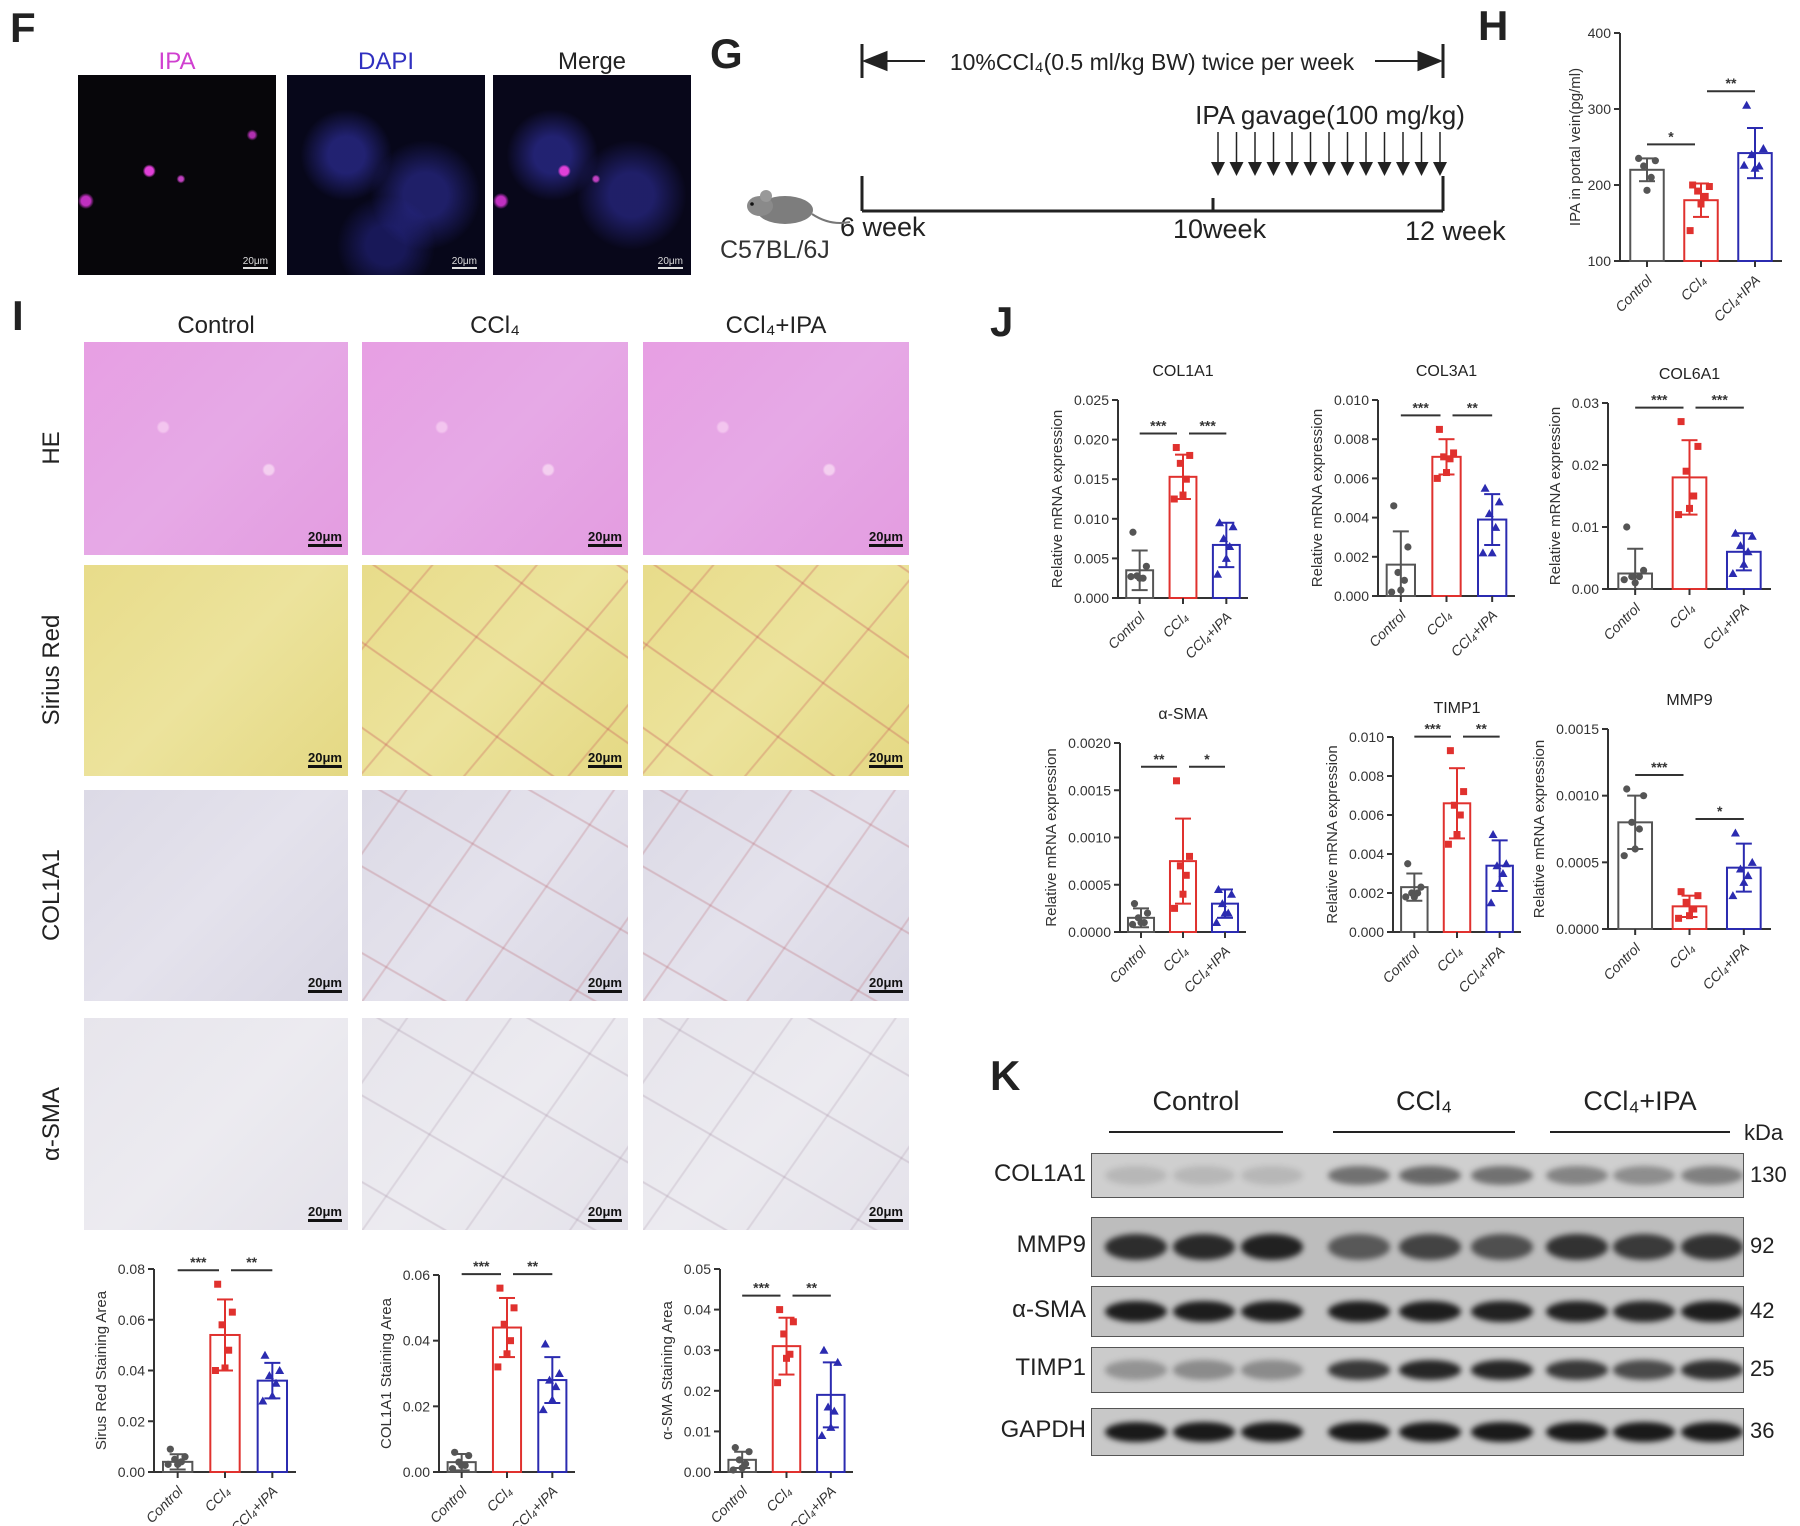 The width and height of the screenshot is (1800, 1526). What do you see at coordinates (385, 61) in the screenshot?
I see `channel-title-dapi: DAPI` at bounding box center [385, 61].